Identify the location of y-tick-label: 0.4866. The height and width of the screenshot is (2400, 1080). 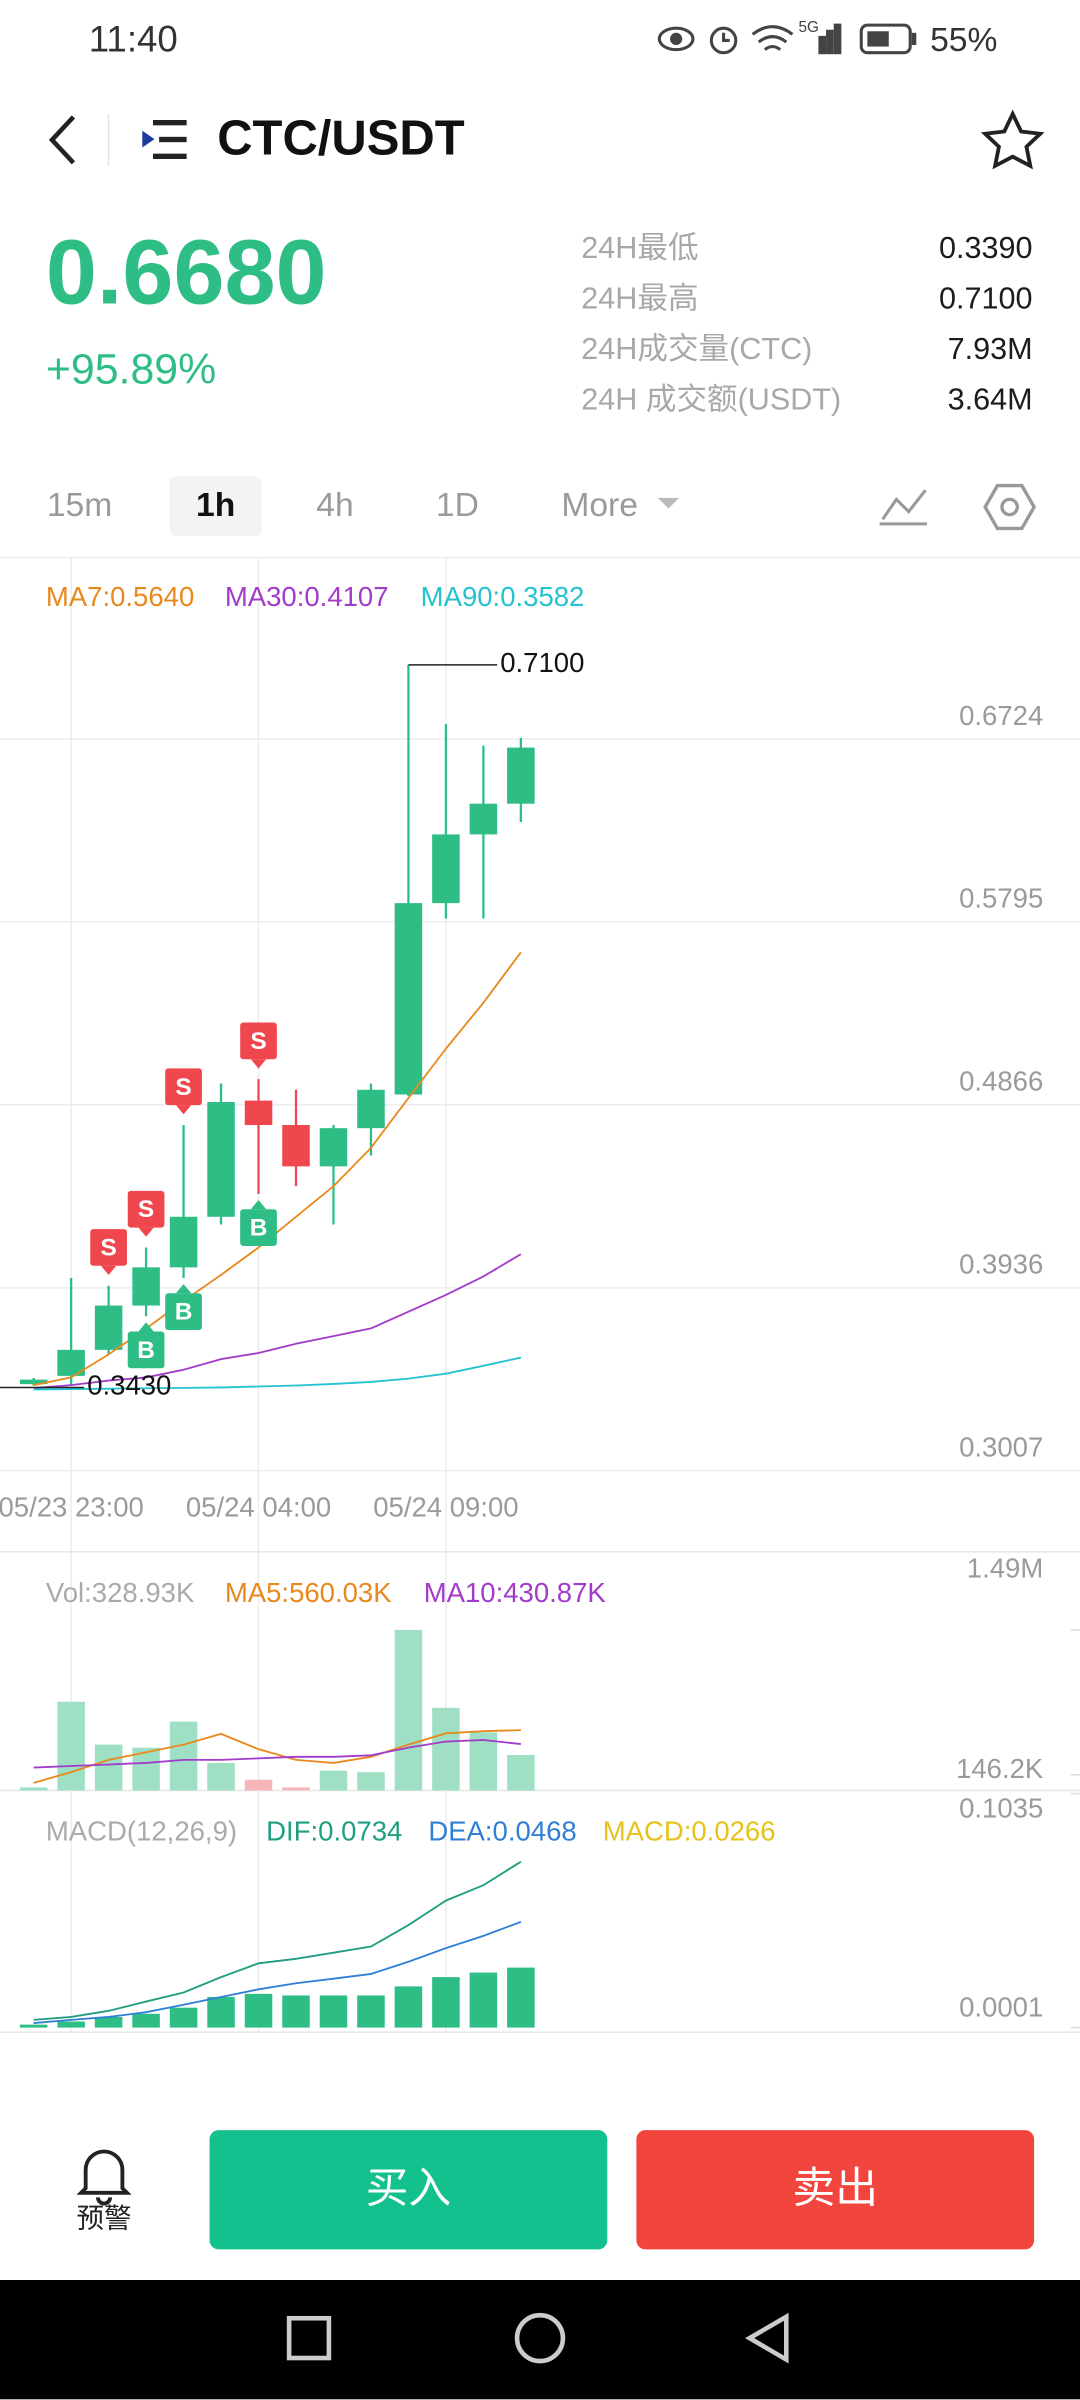
(1001, 1081).